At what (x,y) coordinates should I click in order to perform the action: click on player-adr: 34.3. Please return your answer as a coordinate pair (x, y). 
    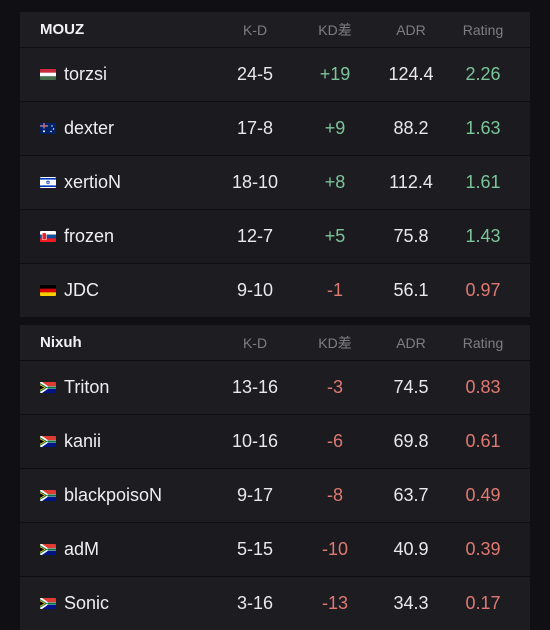
    Looking at the image, I should click on (411, 603).